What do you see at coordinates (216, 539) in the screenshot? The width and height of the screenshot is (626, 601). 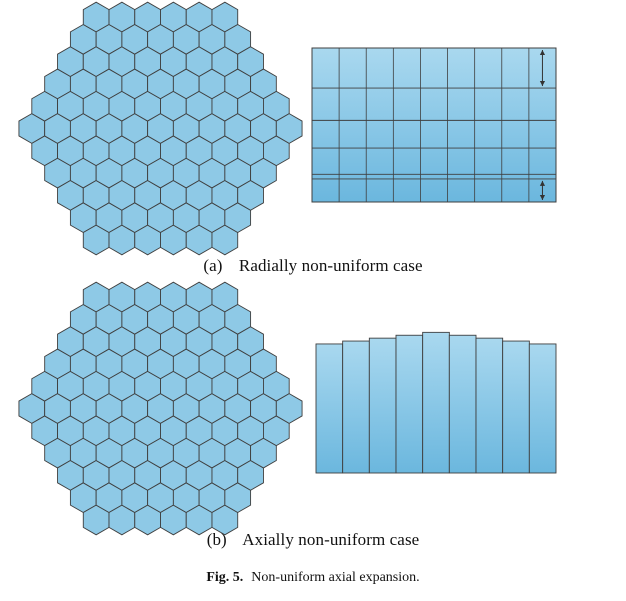 I see `subcaption-b-label: (b)` at bounding box center [216, 539].